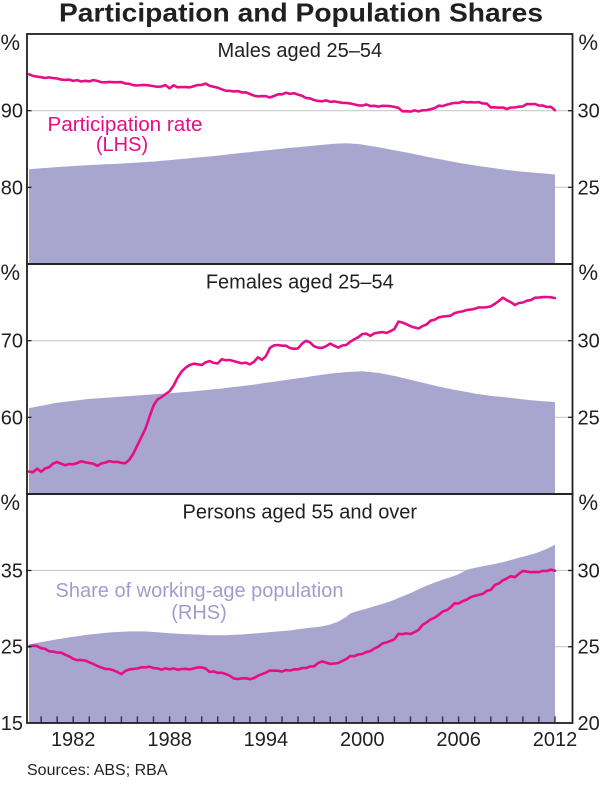 The image size is (600, 785). I want to click on svg-text: 1988, so click(169, 740).